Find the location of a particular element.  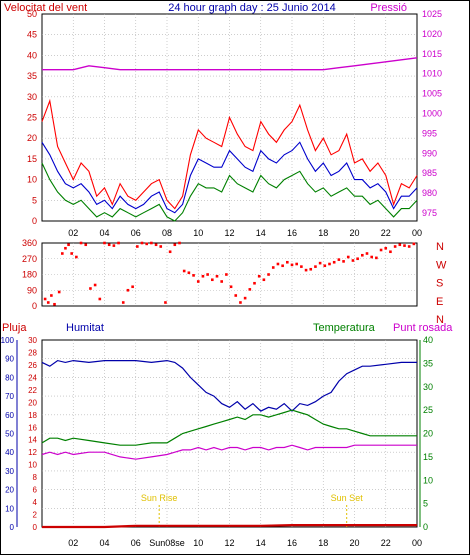

humidity-axis-tick: 90 is located at coordinates (9, 359).